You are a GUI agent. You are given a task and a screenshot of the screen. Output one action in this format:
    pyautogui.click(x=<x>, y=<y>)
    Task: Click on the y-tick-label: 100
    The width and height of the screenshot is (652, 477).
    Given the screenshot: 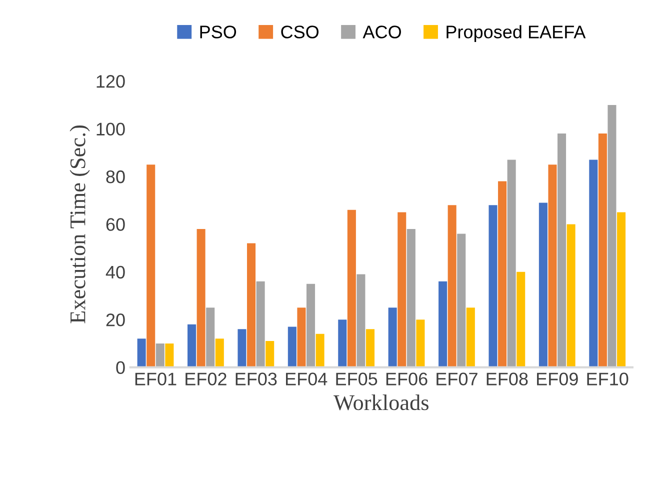 What is the action you would take?
    pyautogui.click(x=110, y=129)
    